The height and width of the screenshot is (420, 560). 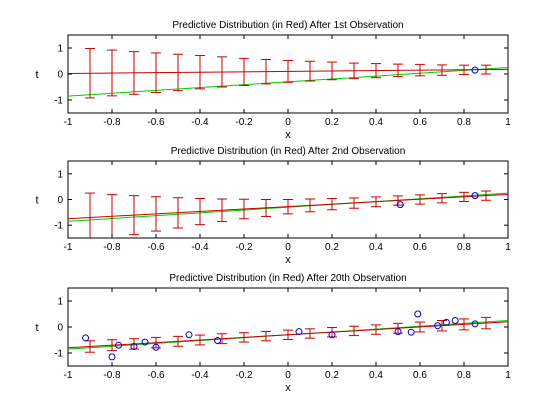 What do you see at coordinates (288, 122) in the screenshot?
I see `x-tick-label: 0` at bounding box center [288, 122].